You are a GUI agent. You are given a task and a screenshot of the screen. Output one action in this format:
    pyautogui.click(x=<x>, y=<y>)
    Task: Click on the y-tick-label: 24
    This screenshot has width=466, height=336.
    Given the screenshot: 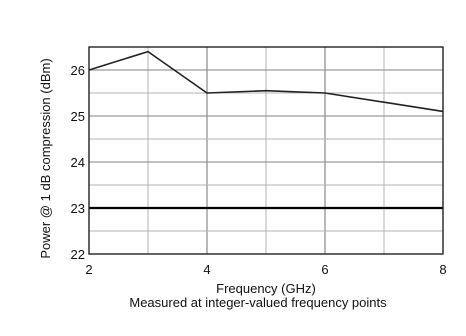 What is the action you would take?
    pyautogui.click(x=78, y=162)
    